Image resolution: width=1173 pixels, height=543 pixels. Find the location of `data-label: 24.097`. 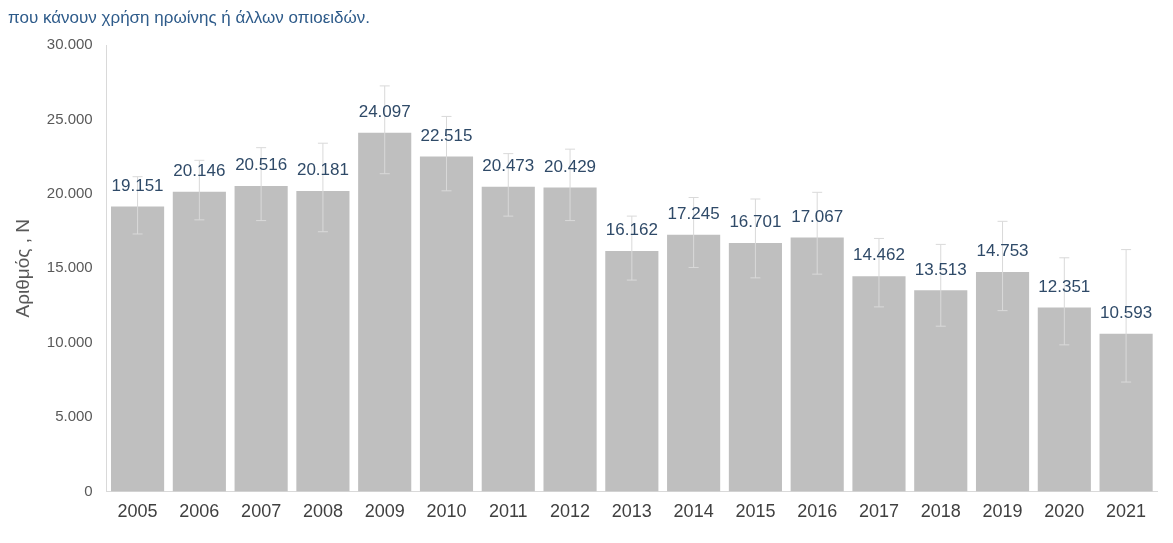

data-label: 24.097 is located at coordinates (384, 112).